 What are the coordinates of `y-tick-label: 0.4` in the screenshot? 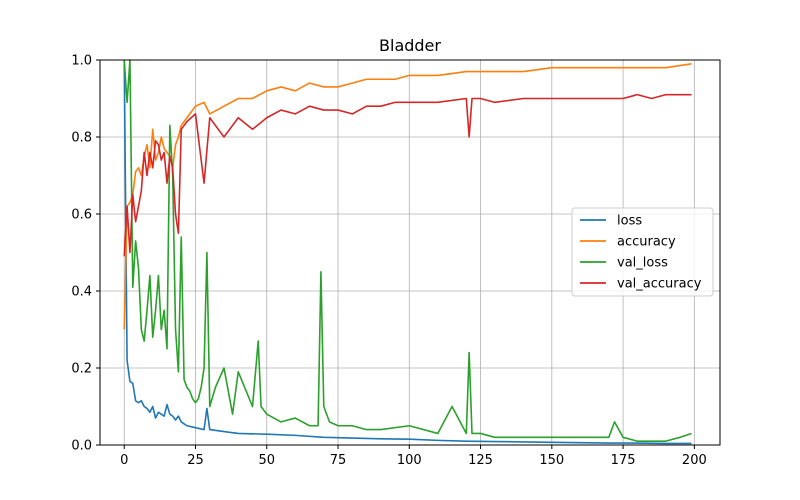 It's located at (81, 292).